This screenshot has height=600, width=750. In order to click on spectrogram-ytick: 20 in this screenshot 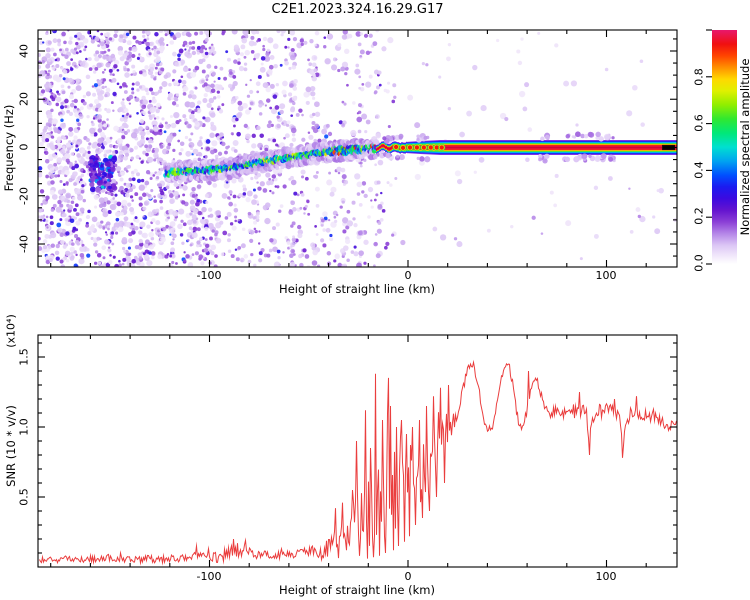, I will do `click(24, 99)`.